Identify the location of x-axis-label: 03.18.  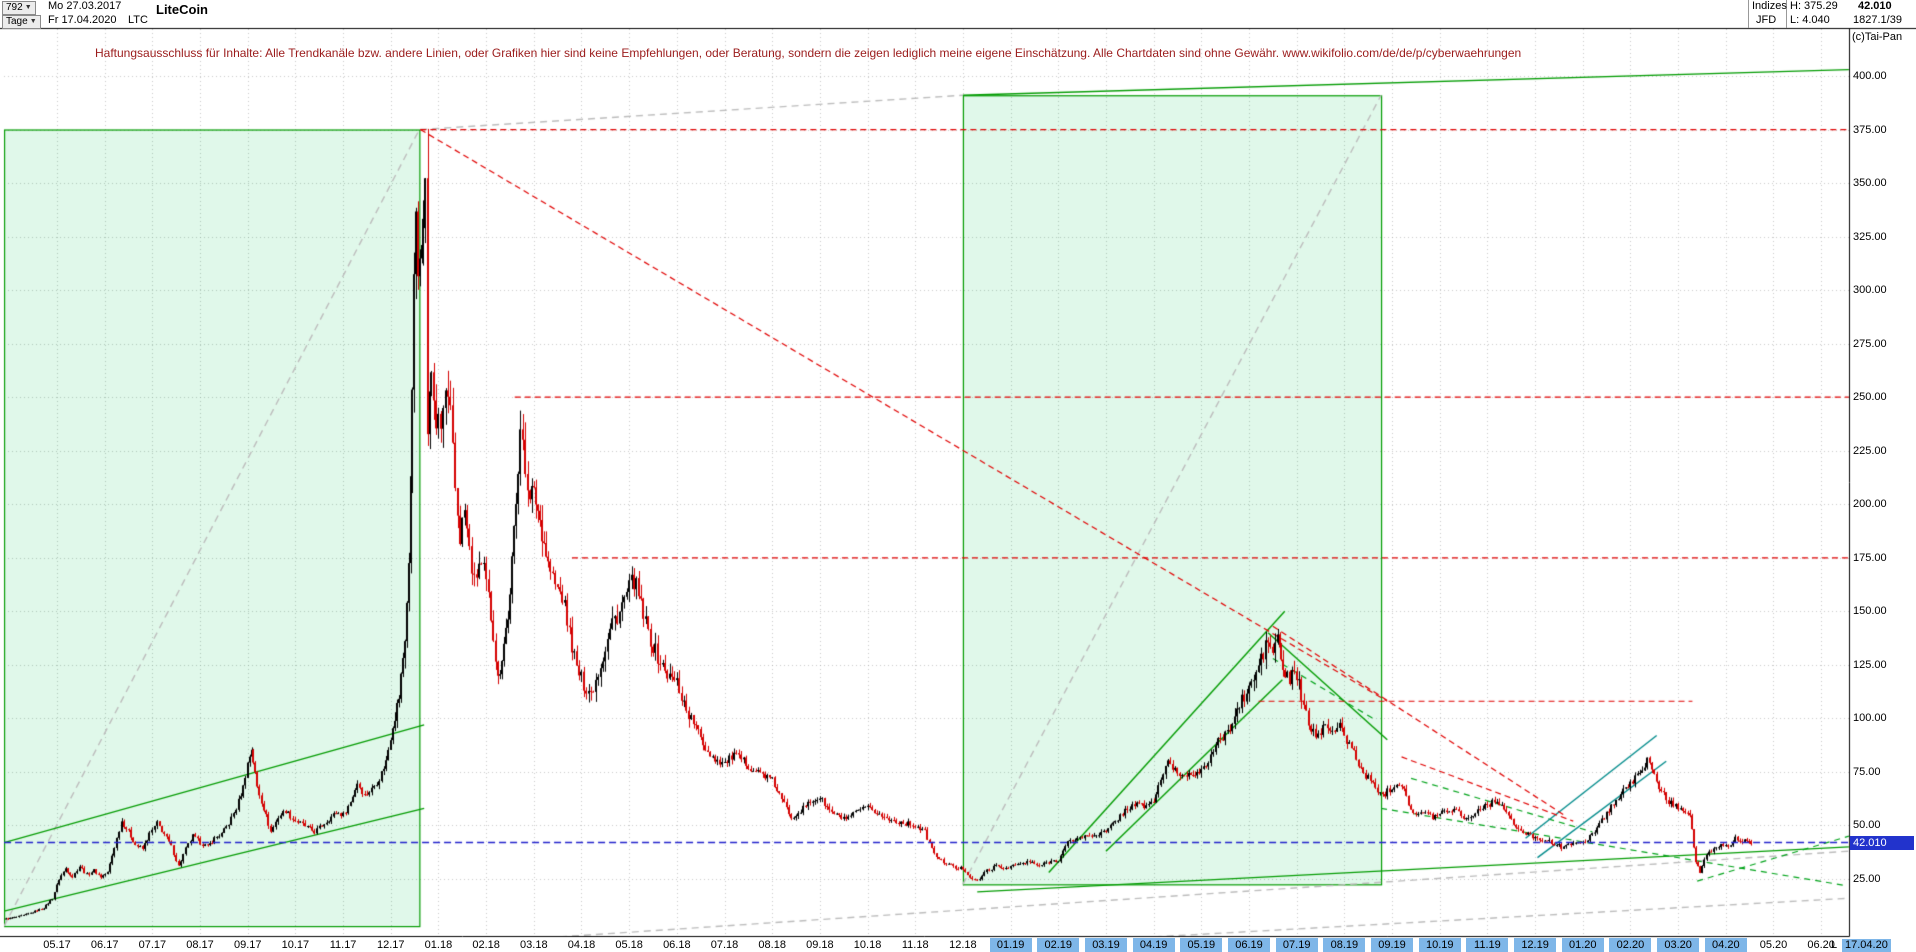
(534, 945).